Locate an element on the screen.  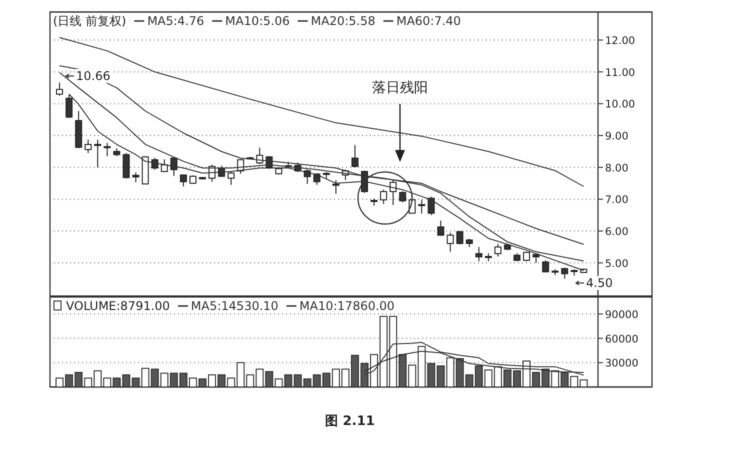
y-tick-label: 60000 is located at coordinates (621, 339).